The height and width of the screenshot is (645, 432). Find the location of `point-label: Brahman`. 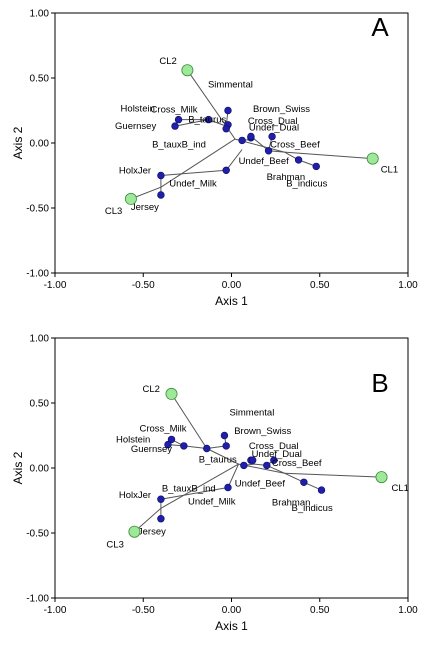

point-label: Brahman is located at coordinates (286, 177).